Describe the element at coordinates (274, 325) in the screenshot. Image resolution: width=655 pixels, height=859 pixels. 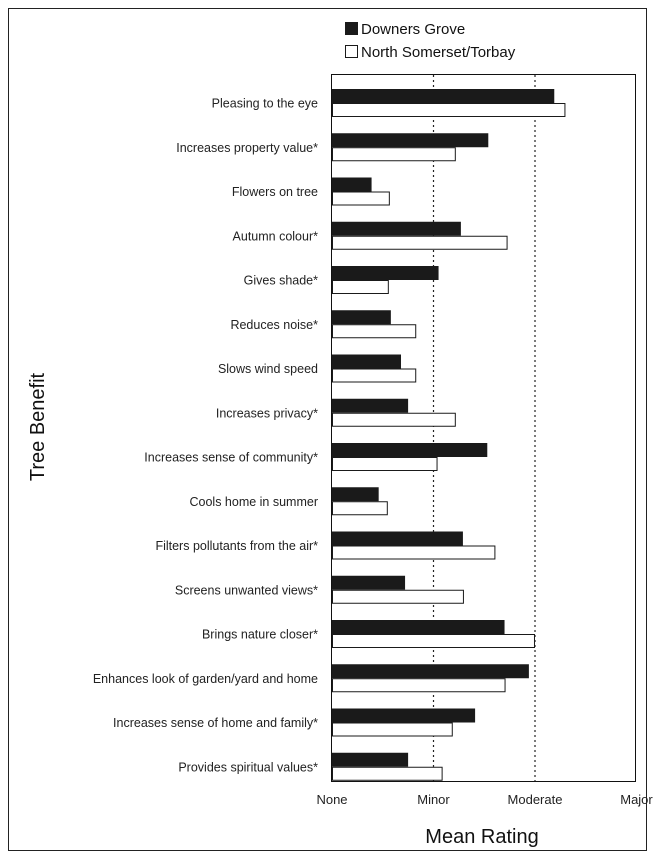
I see `category-label: Reduces noise*` at that location.